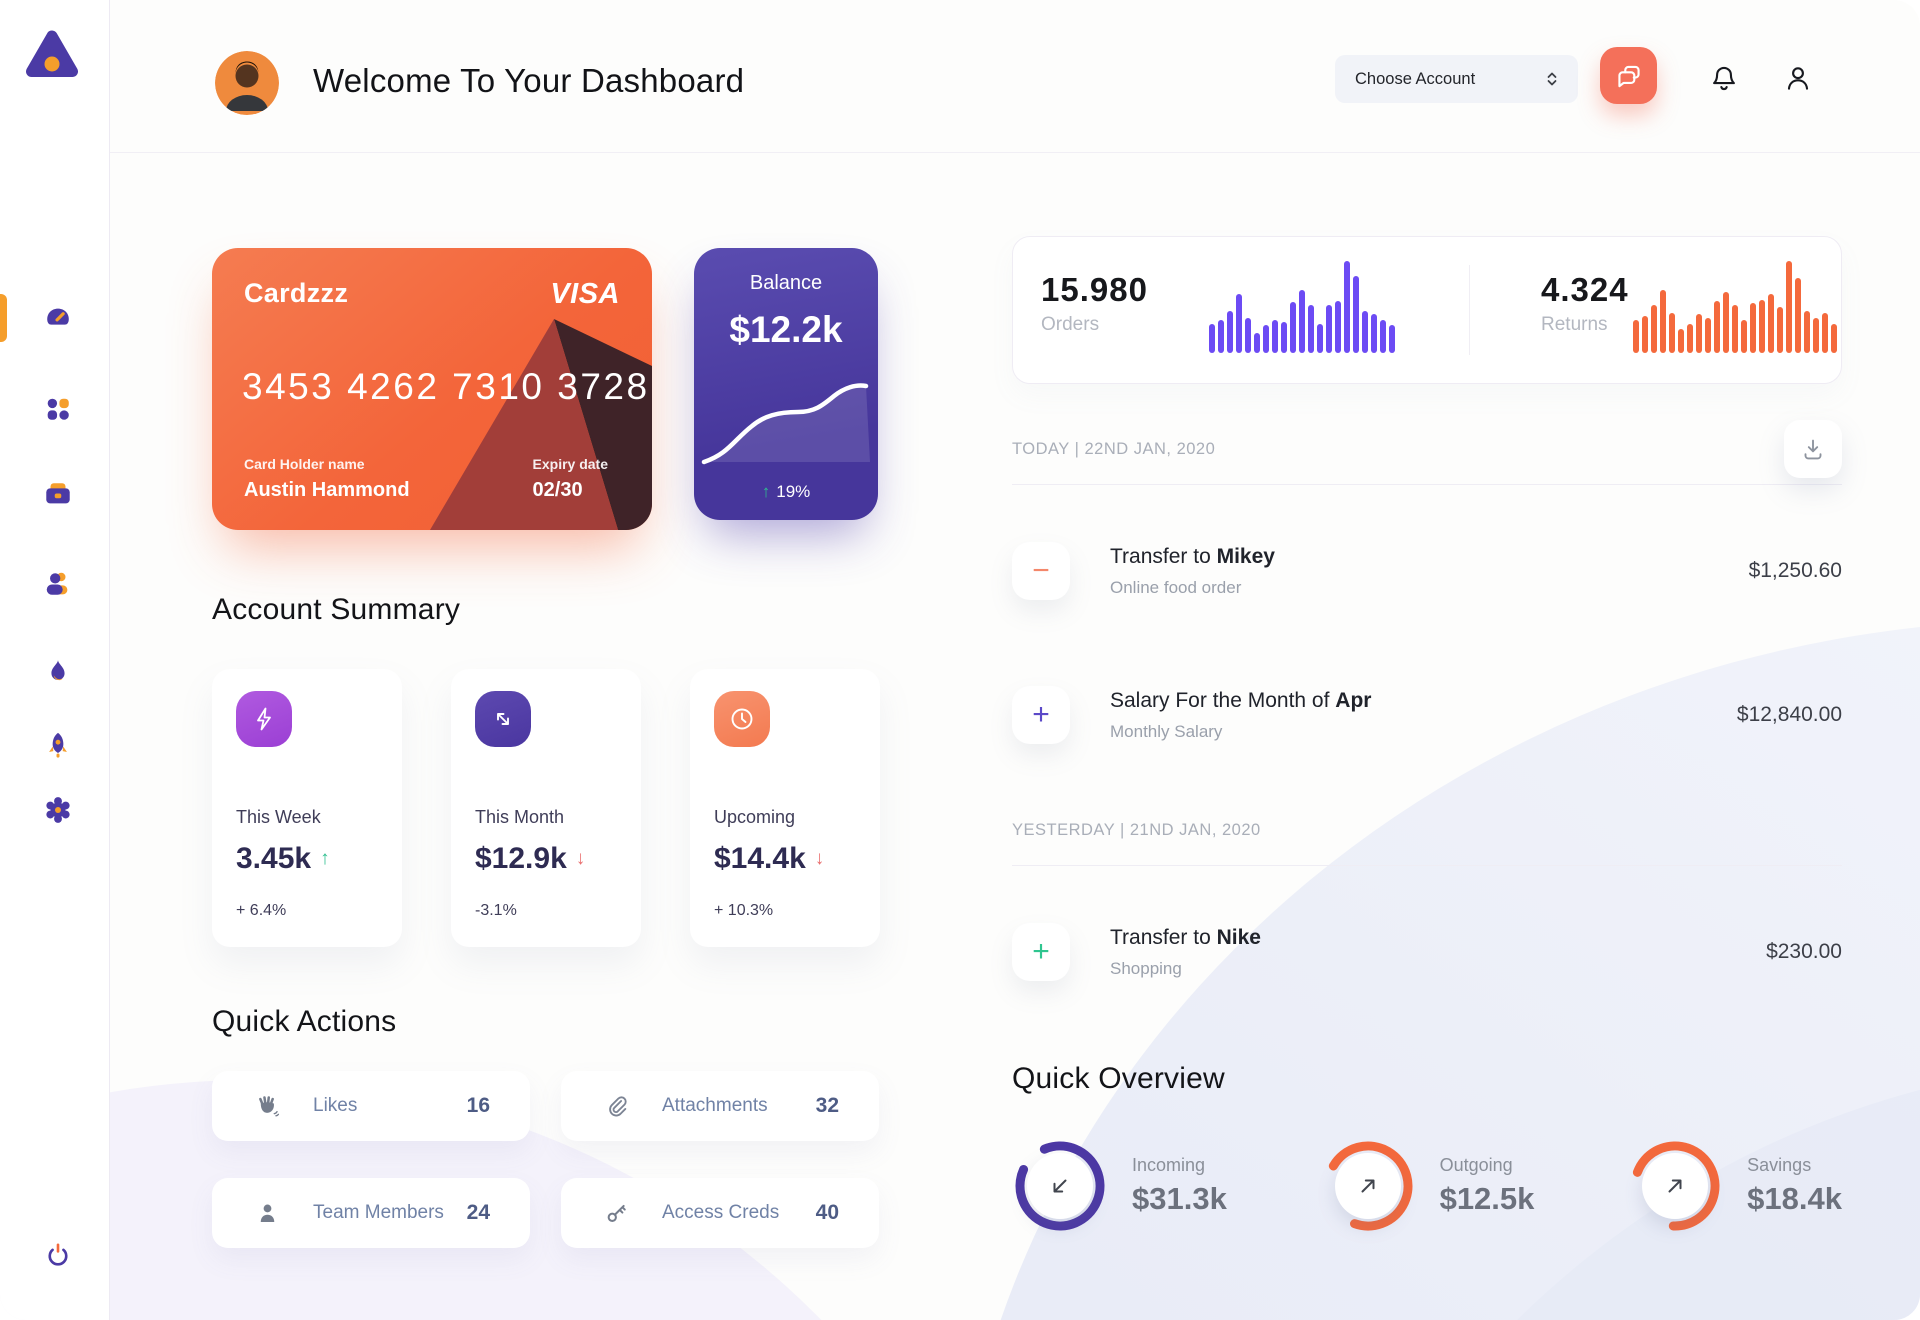 This screenshot has width=1920, height=1320. I want to click on card-holder-label: Card Holder name, so click(304, 464).